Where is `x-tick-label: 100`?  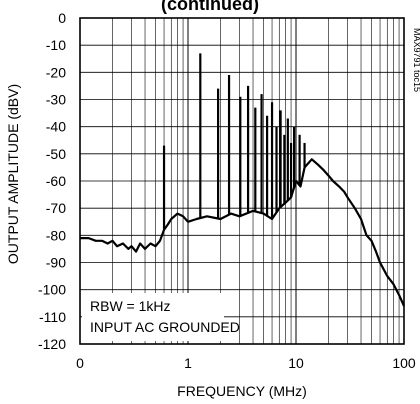 x-tick-label: 100 is located at coordinates (404, 363).